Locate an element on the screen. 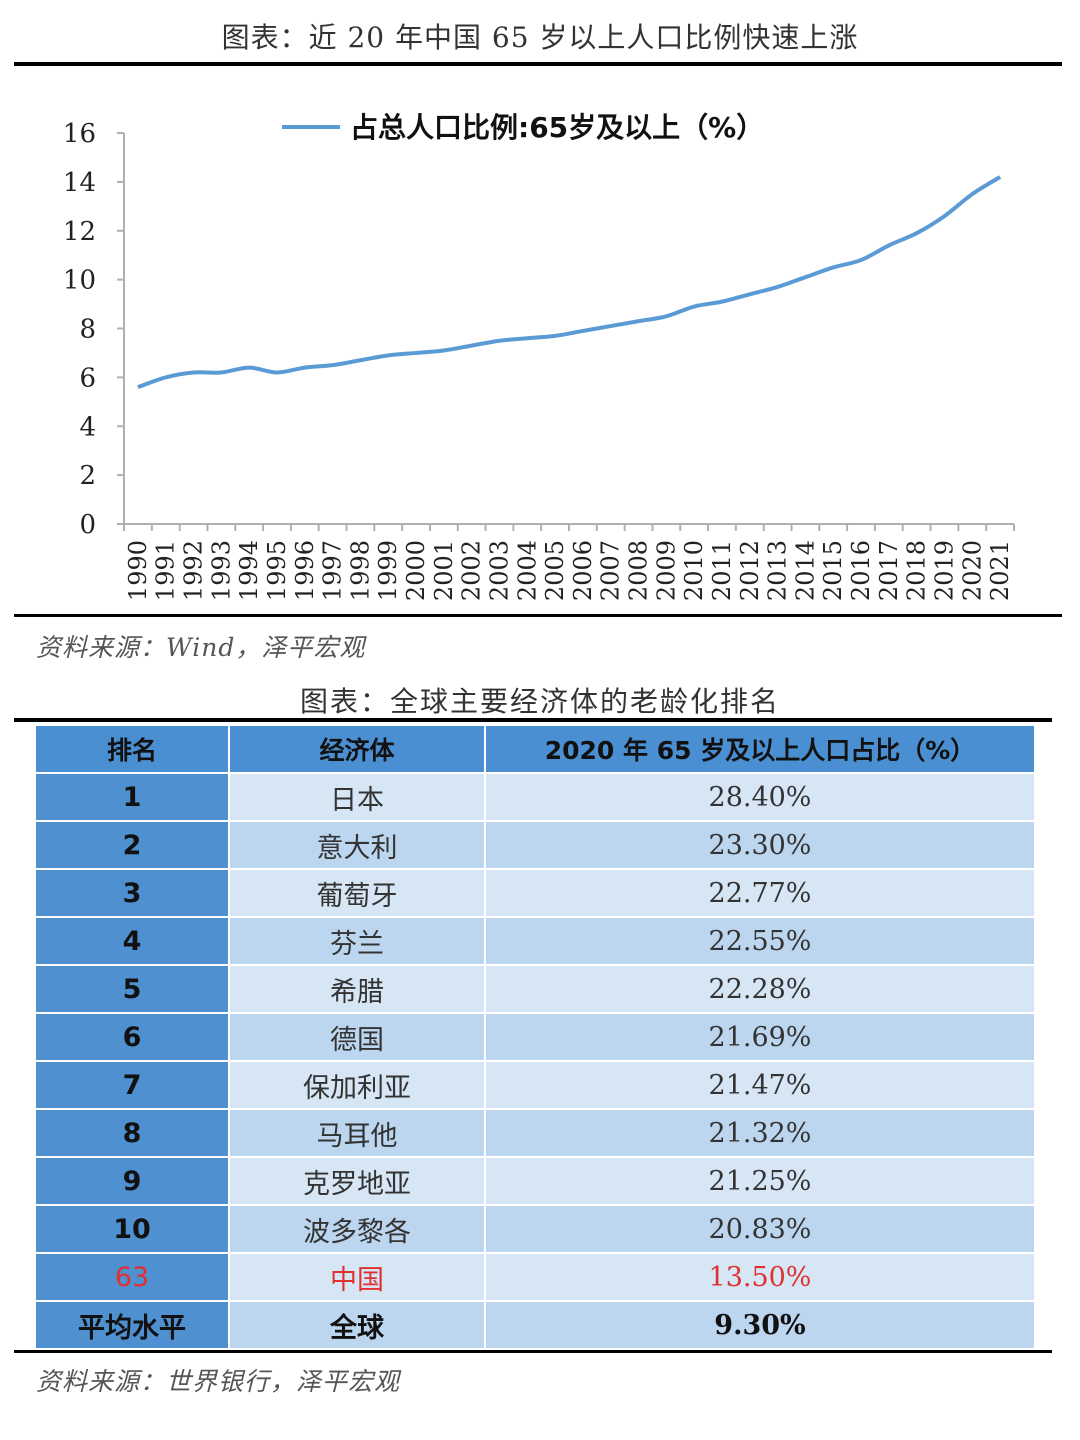 This screenshot has height=1440, width=1080. table-row: 3 葡萄牙 22.77% is located at coordinates (536, 893).